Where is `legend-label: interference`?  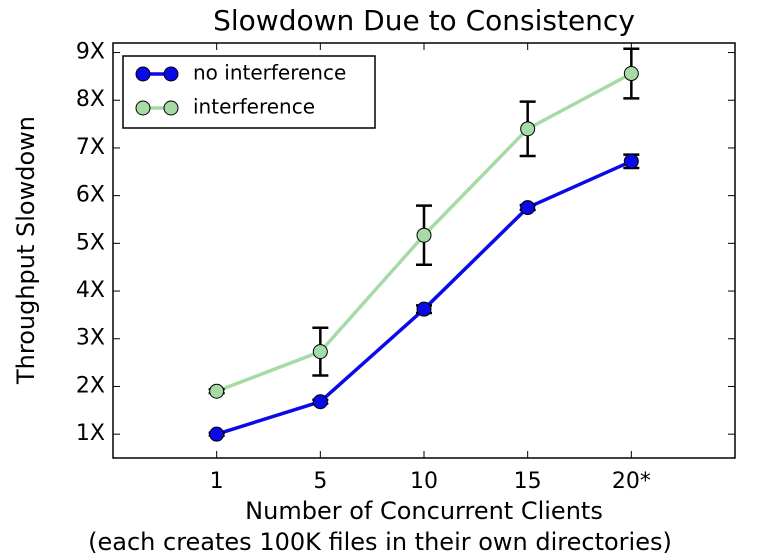
legend-label: interference is located at coordinates (254, 107).